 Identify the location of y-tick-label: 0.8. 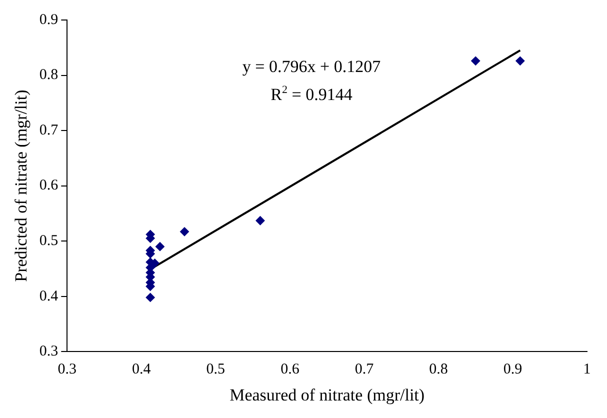
(48, 75).